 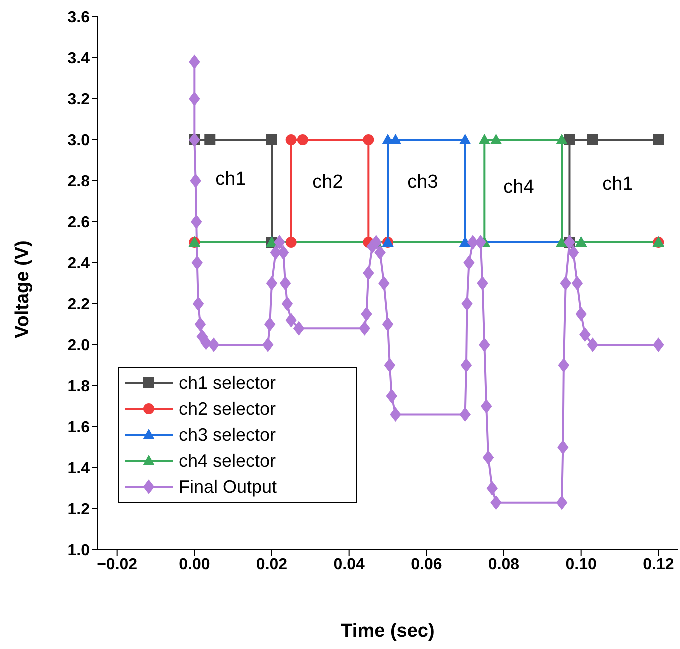 I want to click on x-tick-label: 0.00, so click(x=194, y=565).